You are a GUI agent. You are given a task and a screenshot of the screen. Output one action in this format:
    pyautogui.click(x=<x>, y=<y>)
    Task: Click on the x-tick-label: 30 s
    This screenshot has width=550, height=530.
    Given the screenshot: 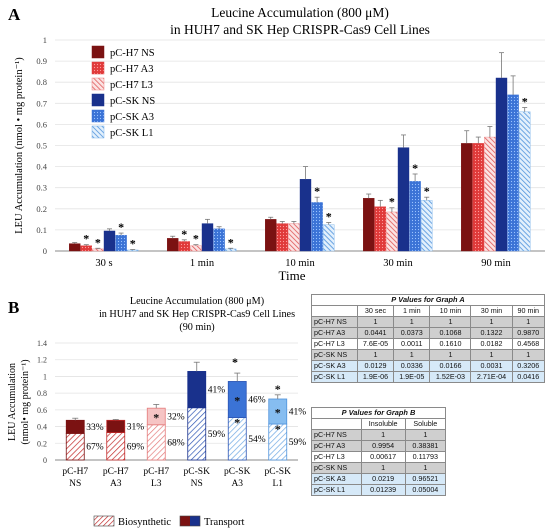 What is the action you would take?
    pyautogui.click(x=103, y=263)
    